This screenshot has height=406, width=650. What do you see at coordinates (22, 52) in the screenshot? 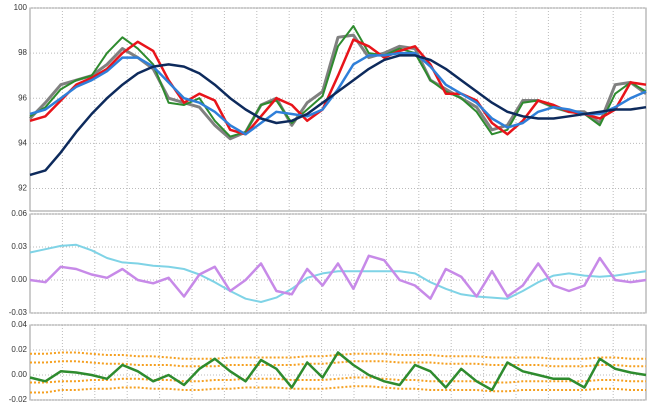
I see `y-tick-label: 98` at bounding box center [22, 52].